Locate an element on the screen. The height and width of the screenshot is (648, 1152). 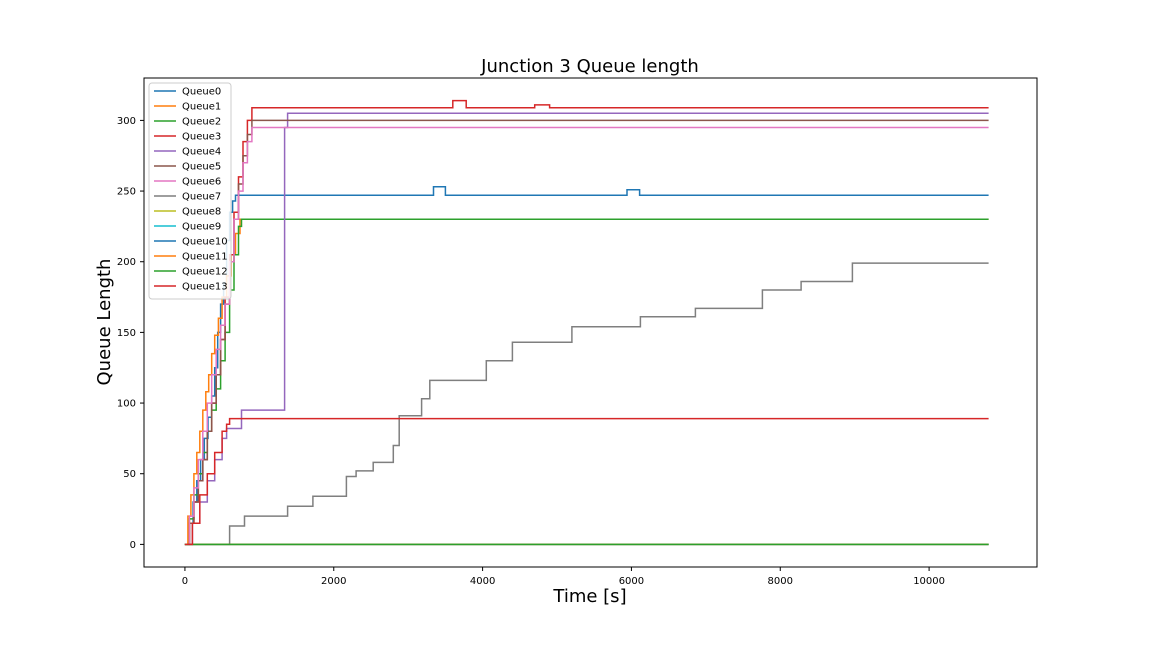
series-line-queue13 is located at coordinates (586, 481).